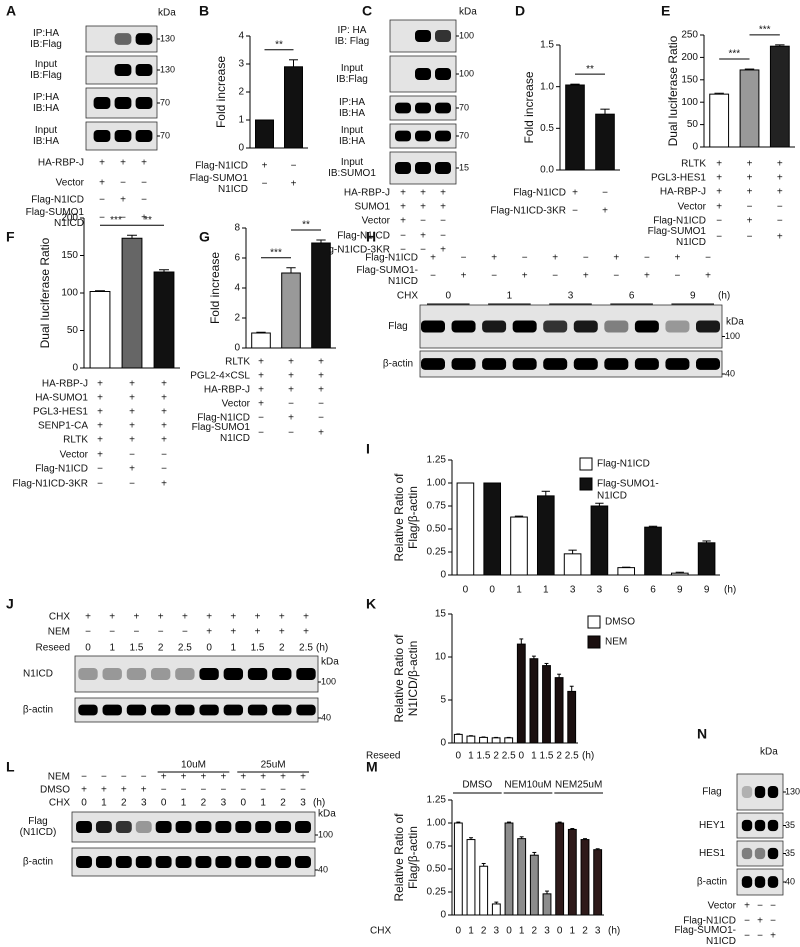  Describe the element at coordinates (75, 368) in the screenshot. I see `y-tick-label: 0` at that location.